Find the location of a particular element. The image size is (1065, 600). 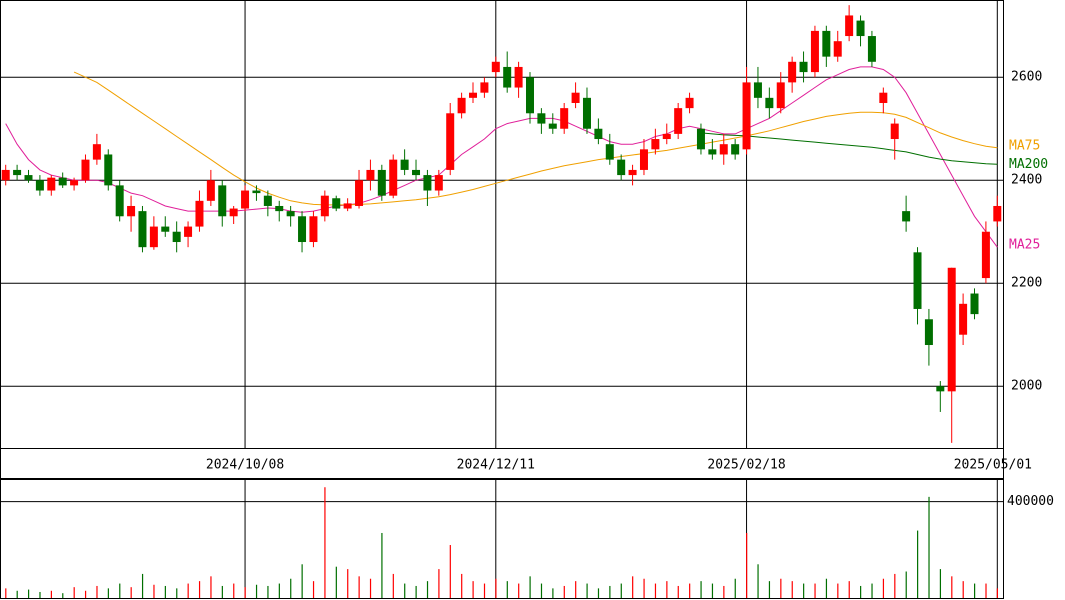

y-tick-label: 400000 is located at coordinates (1030, 501).